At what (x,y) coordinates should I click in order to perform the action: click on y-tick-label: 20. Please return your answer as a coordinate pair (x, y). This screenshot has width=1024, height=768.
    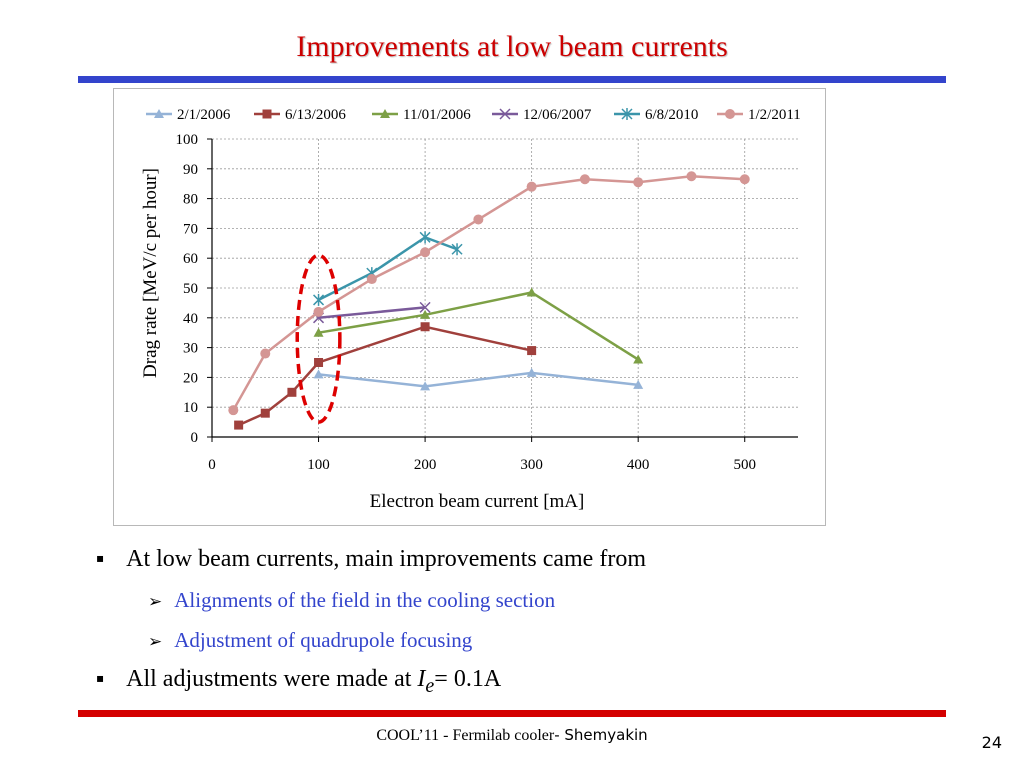
    Looking at the image, I should click on (190, 378).